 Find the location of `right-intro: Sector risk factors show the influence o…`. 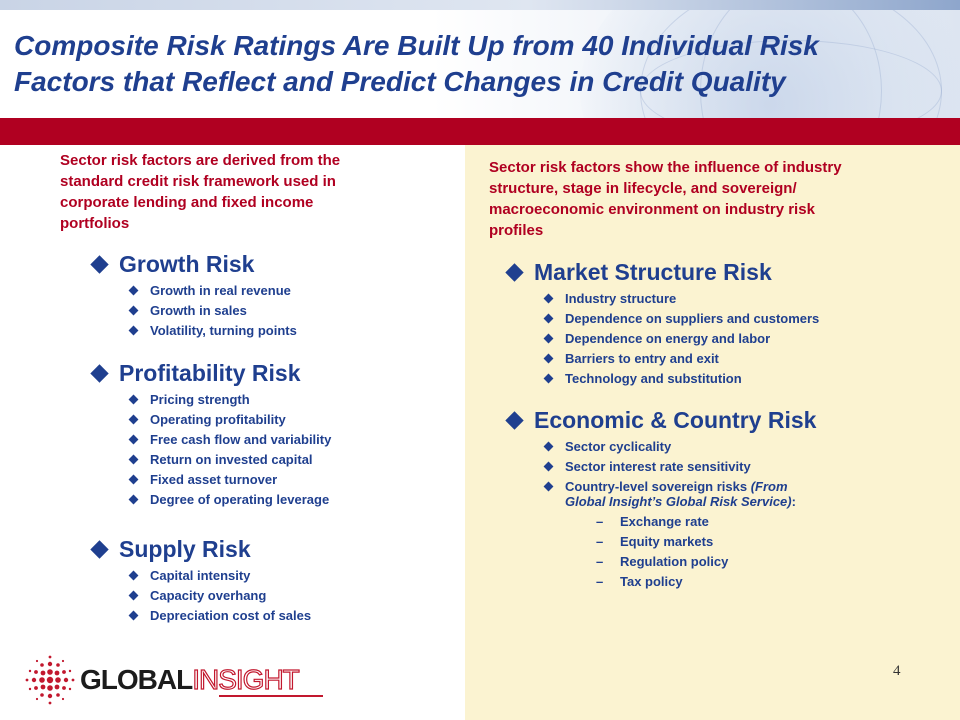

right-intro: Sector risk factors show the influence o… is located at coordinates (719, 199).